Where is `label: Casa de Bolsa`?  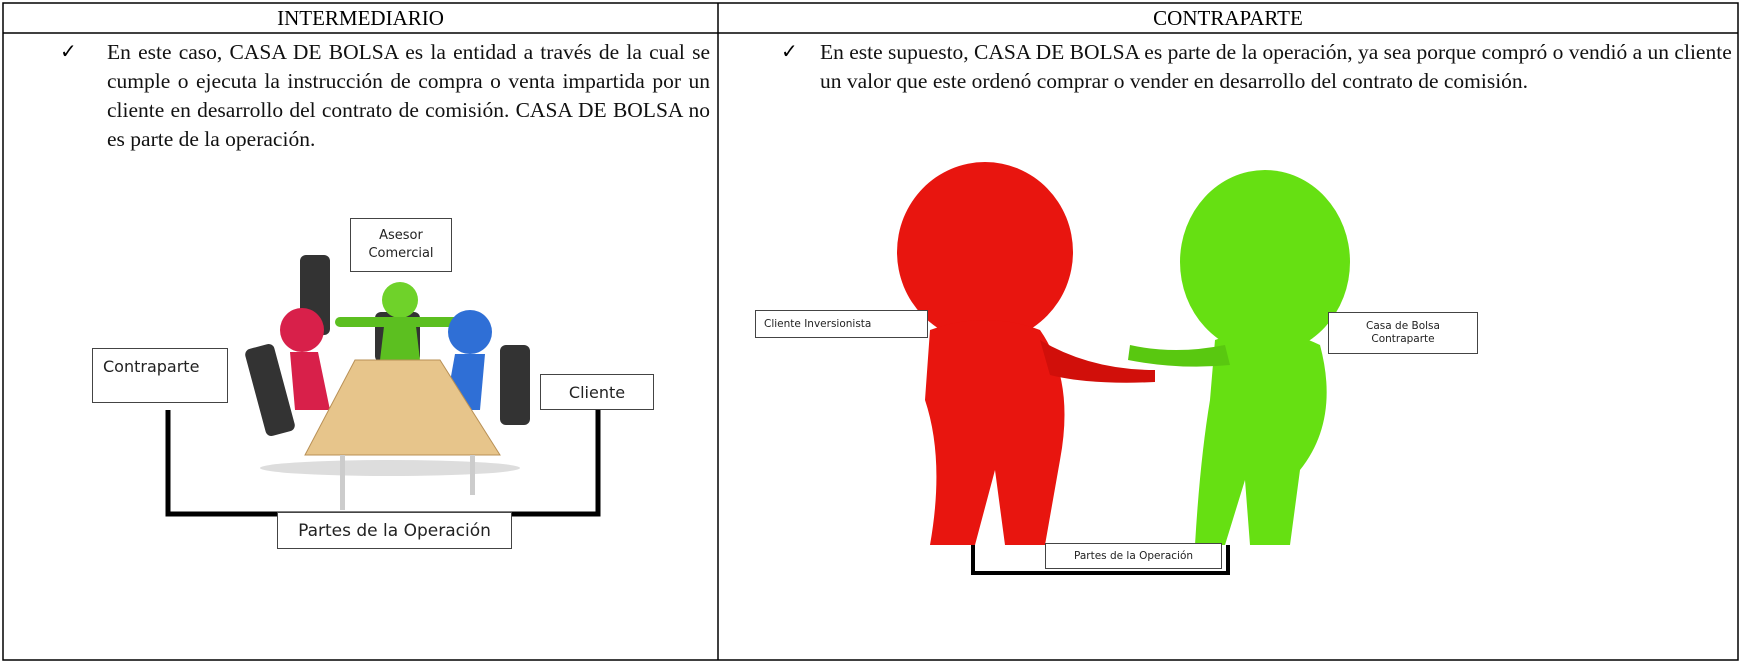 label: Casa de Bolsa is located at coordinates (1403, 326).